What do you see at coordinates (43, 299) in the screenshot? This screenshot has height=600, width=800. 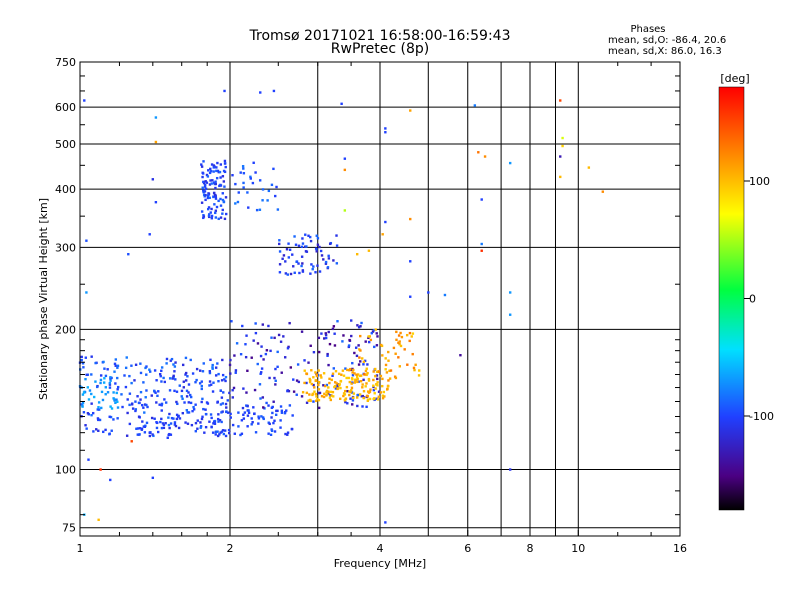 I see `y-axis-label: Stationary phase Virtual Height [km]` at bounding box center [43, 299].